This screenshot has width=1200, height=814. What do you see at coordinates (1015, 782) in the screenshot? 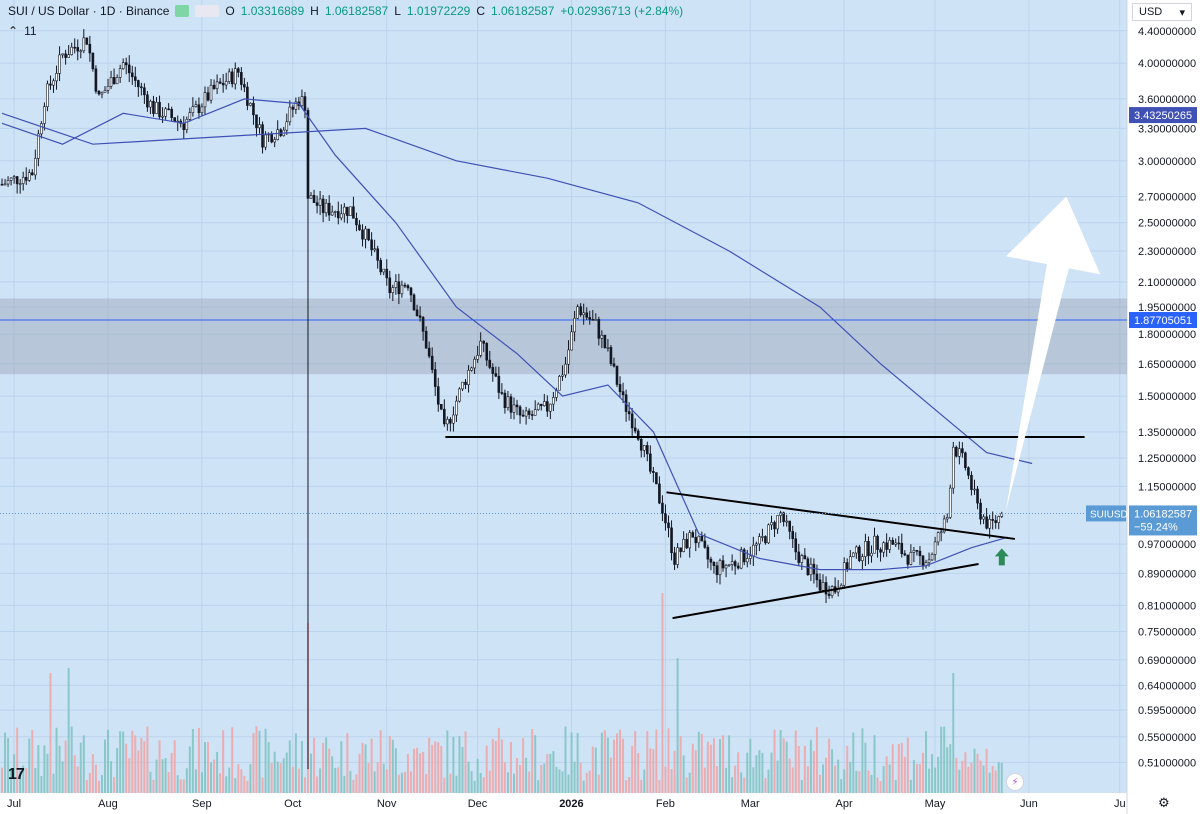
I see `lightning-icon: ⚡` at bounding box center [1015, 782].